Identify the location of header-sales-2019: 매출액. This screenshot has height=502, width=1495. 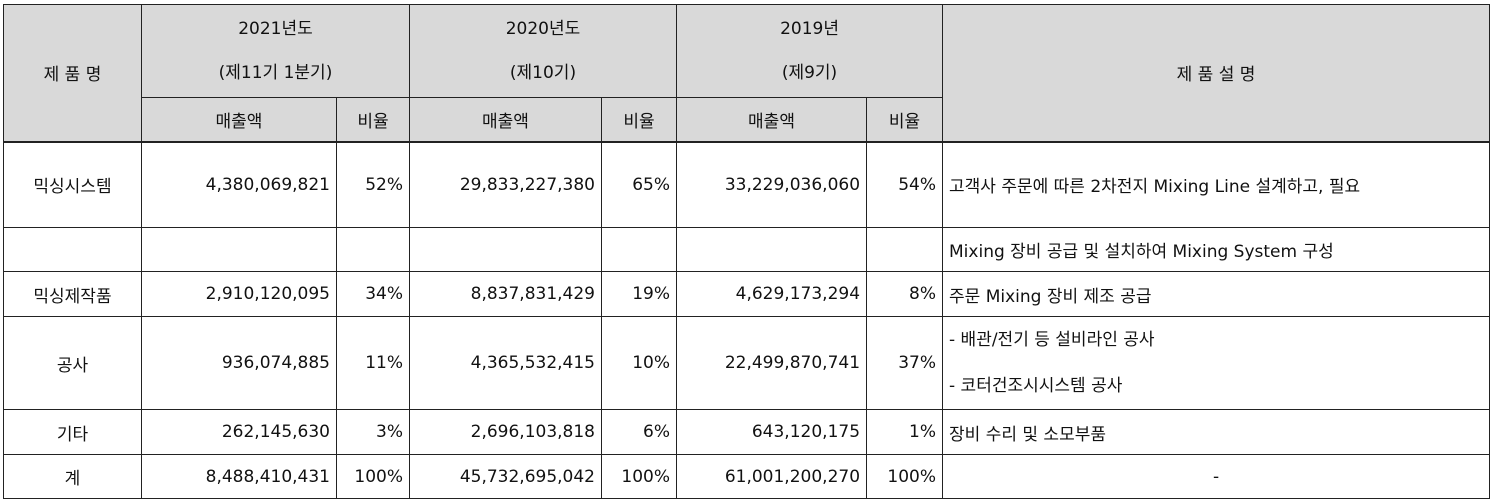
(772, 119).